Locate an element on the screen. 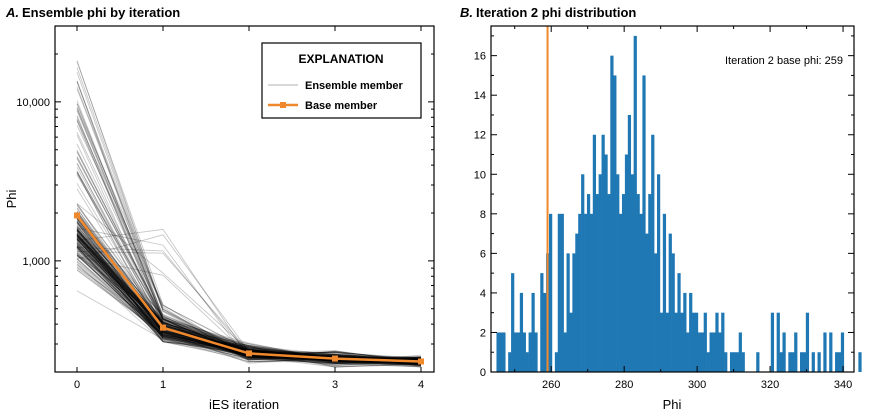  x-tick-label: 2 is located at coordinates (249, 385).